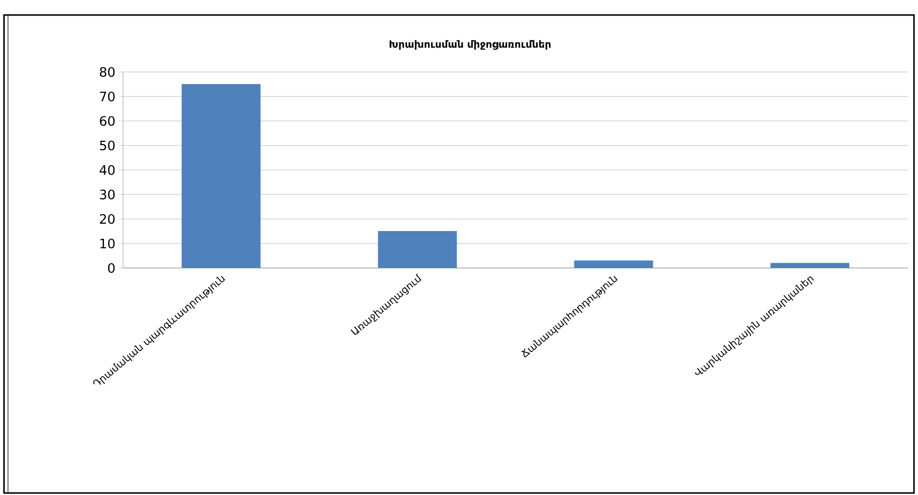  What do you see at coordinates (107, 97) in the screenshot?
I see `y-tick-label: 70` at bounding box center [107, 97].